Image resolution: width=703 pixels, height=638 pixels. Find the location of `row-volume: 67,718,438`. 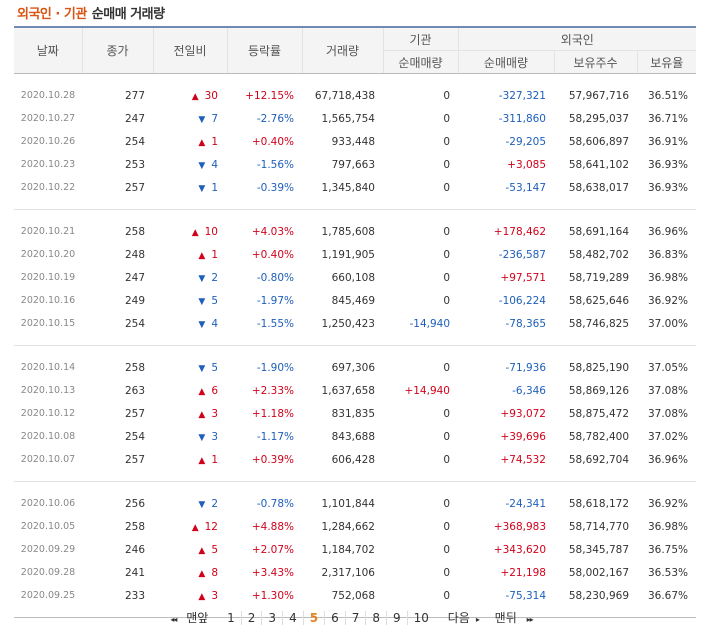

row-volume: 67,718,438 is located at coordinates (344, 95).